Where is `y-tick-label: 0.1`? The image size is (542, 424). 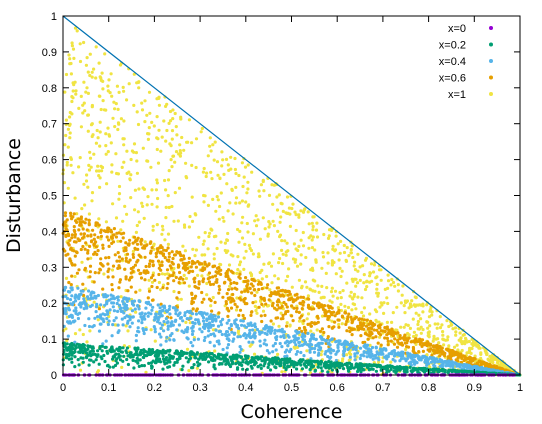
y-tick-label: 0.1 is located at coordinates (49, 340).